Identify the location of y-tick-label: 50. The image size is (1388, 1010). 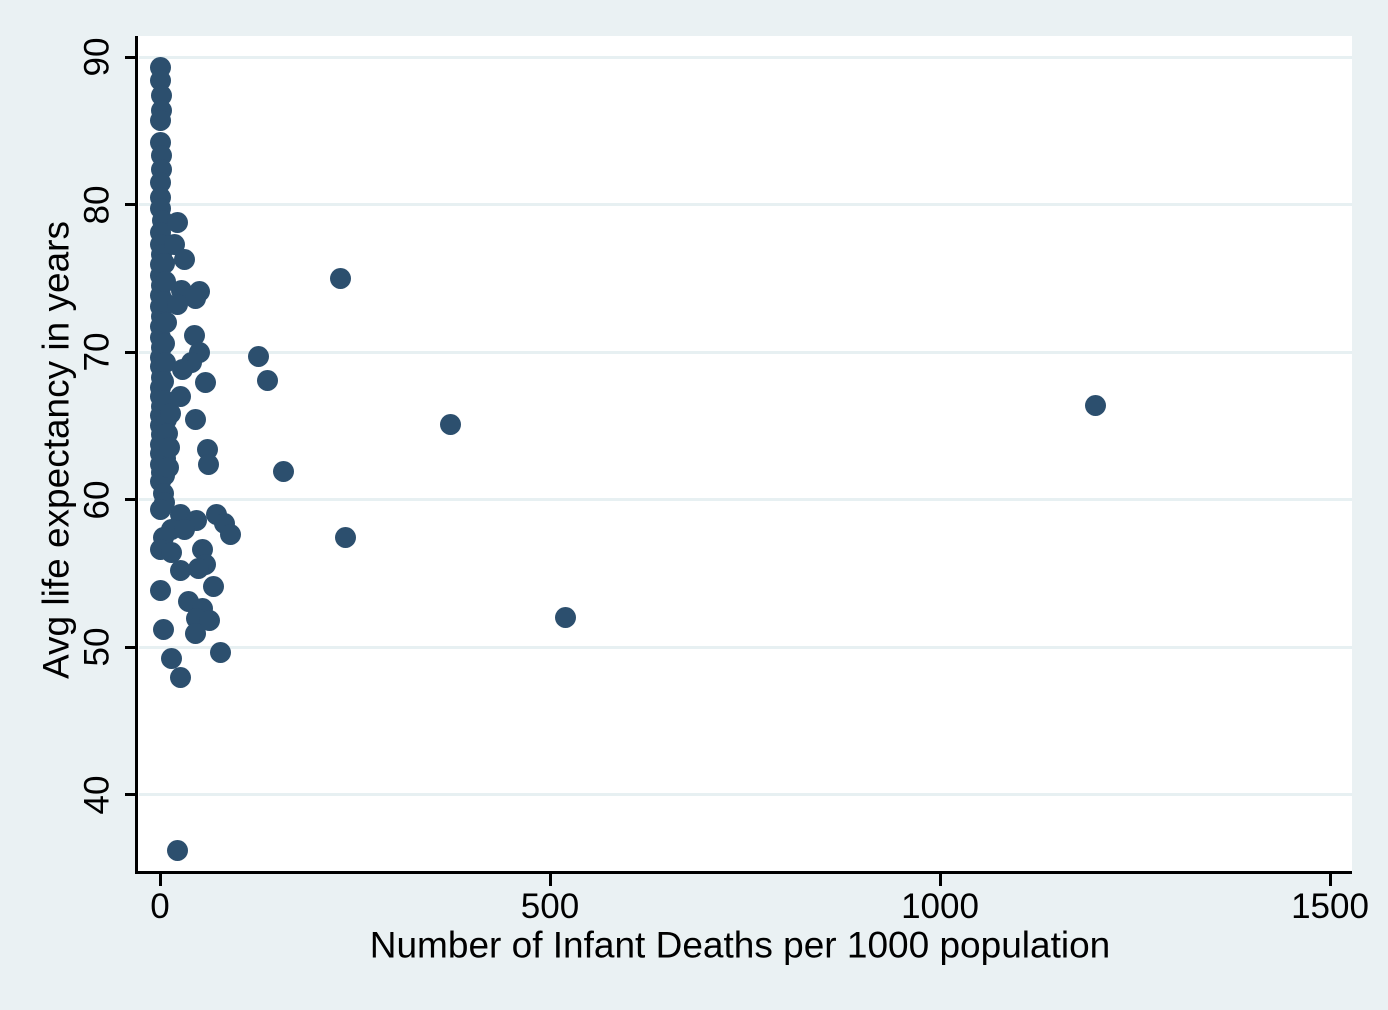
(97, 647).